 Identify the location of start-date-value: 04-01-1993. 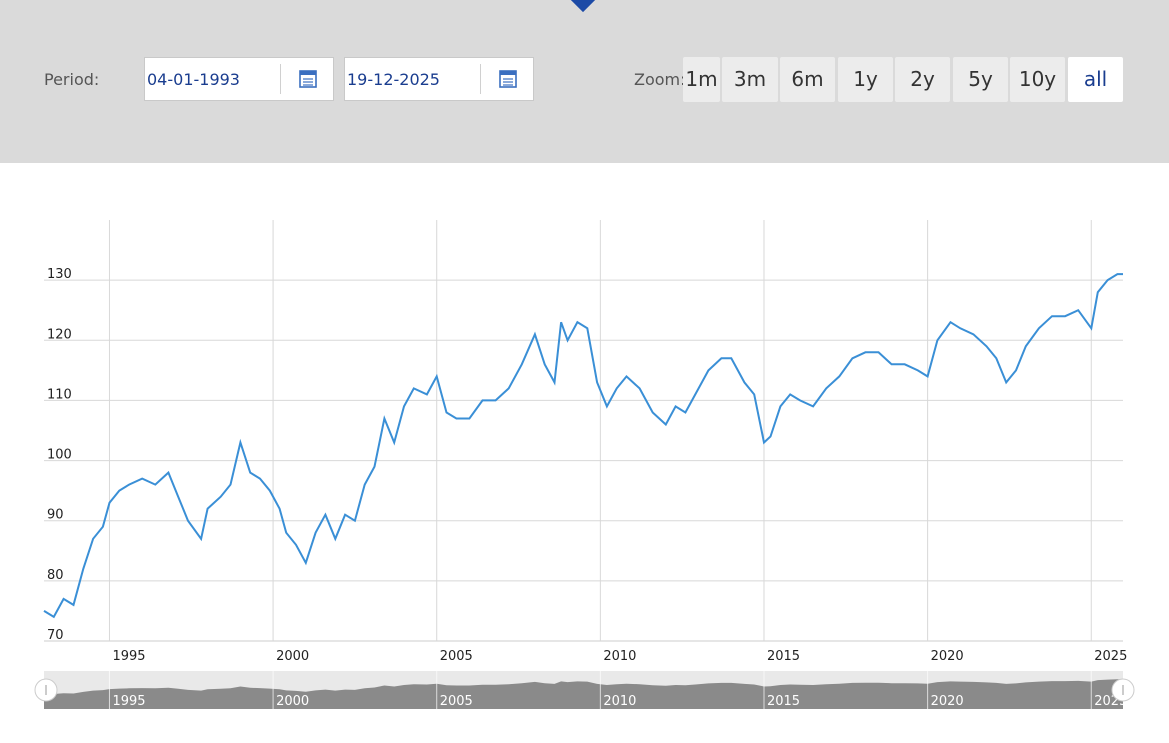
(193, 79).